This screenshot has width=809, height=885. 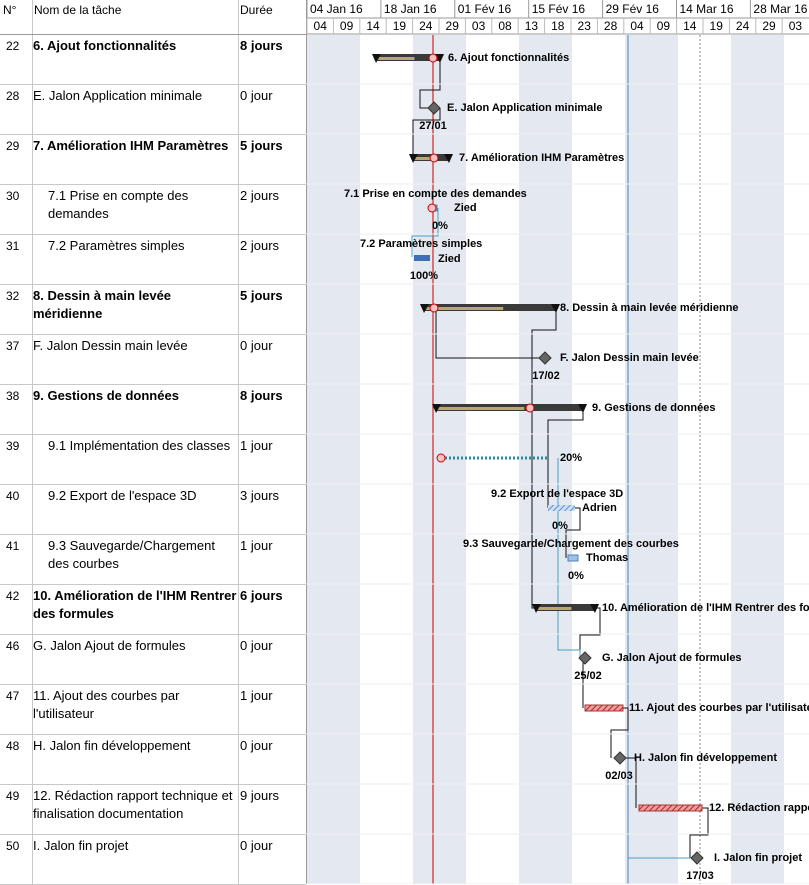 What do you see at coordinates (13, 446) in the screenshot?
I see `task-id: 39` at bounding box center [13, 446].